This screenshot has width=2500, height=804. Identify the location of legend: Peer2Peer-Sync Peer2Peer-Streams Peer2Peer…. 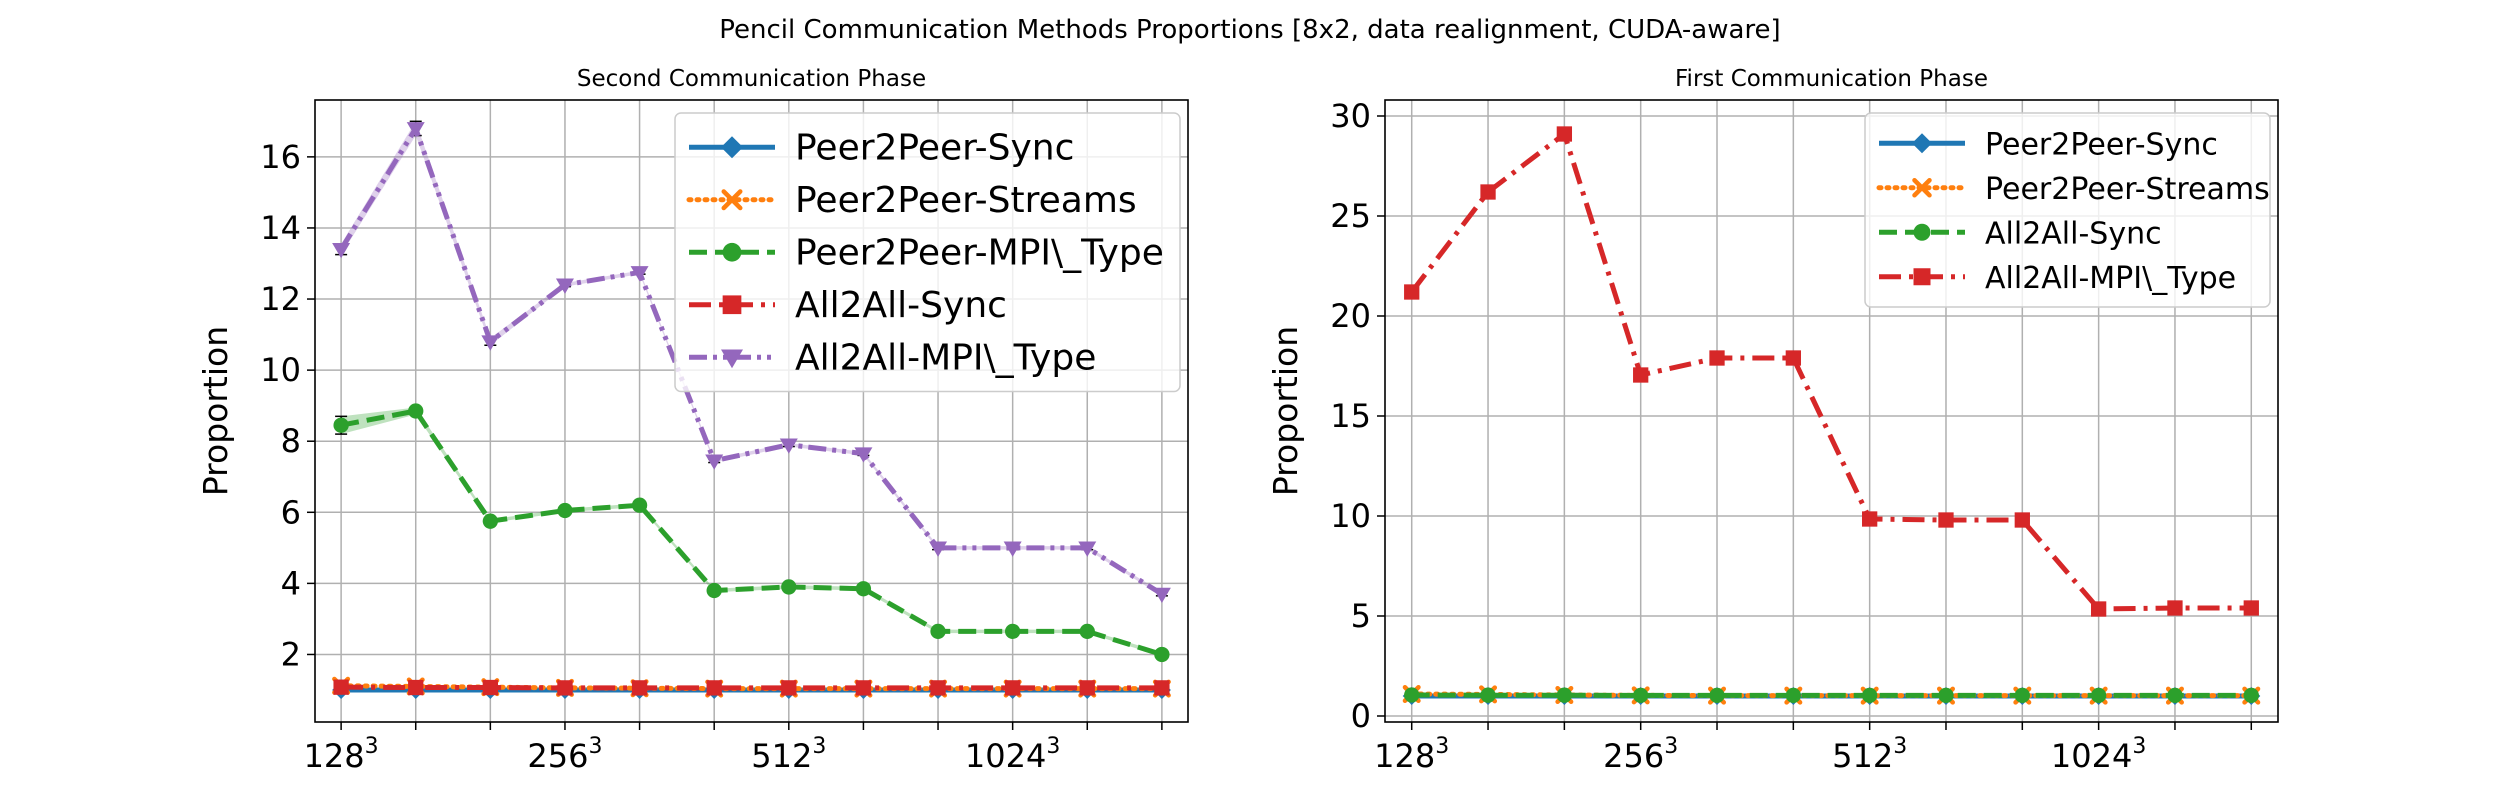
(927, 252).